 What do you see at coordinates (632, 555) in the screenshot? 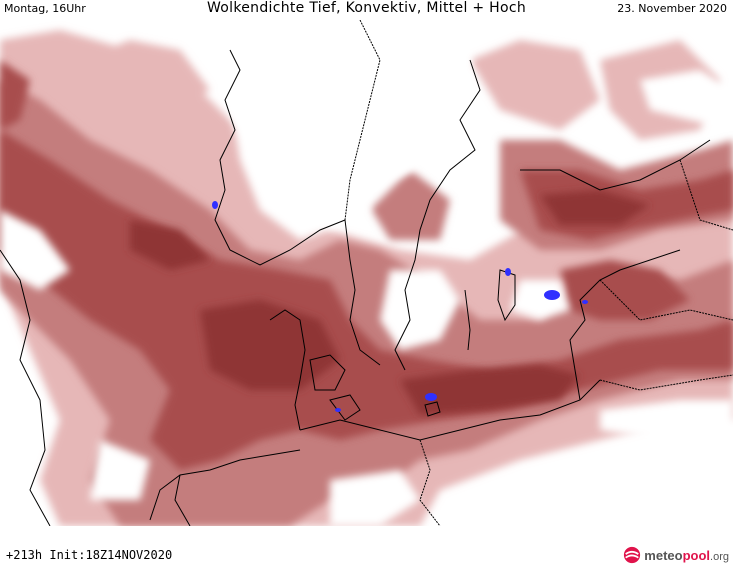
I see `globe-logo-icon` at bounding box center [632, 555].